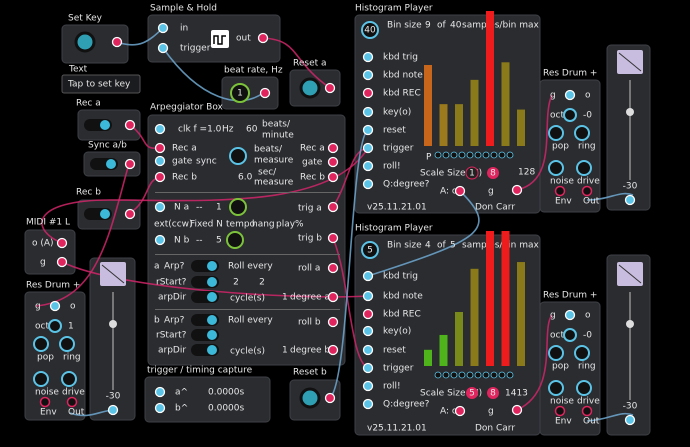  I want to click on bin-marker, so click(494, 375).